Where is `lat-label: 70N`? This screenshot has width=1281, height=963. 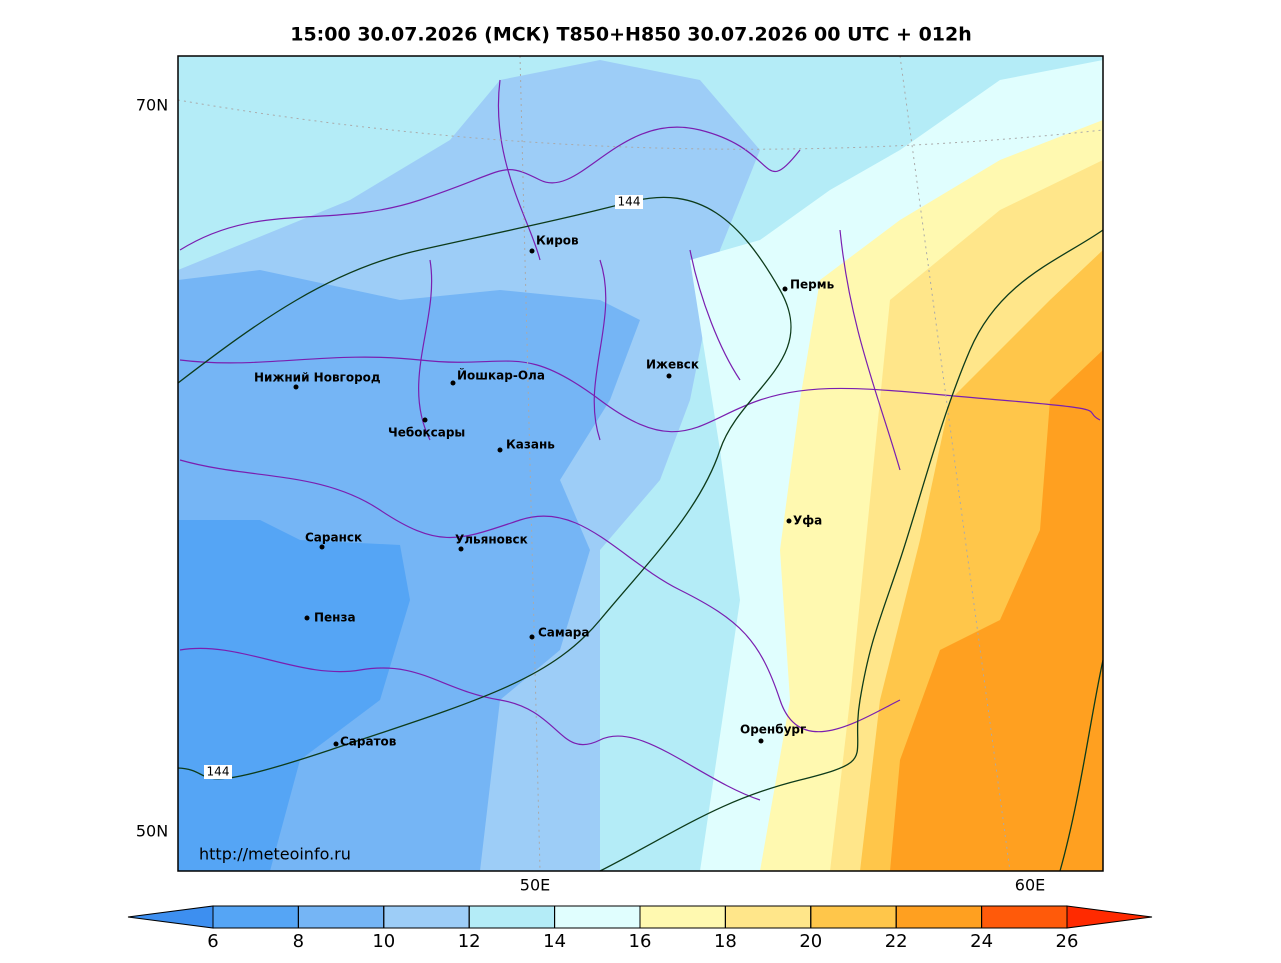 lat-label: 70N is located at coordinates (152, 105).